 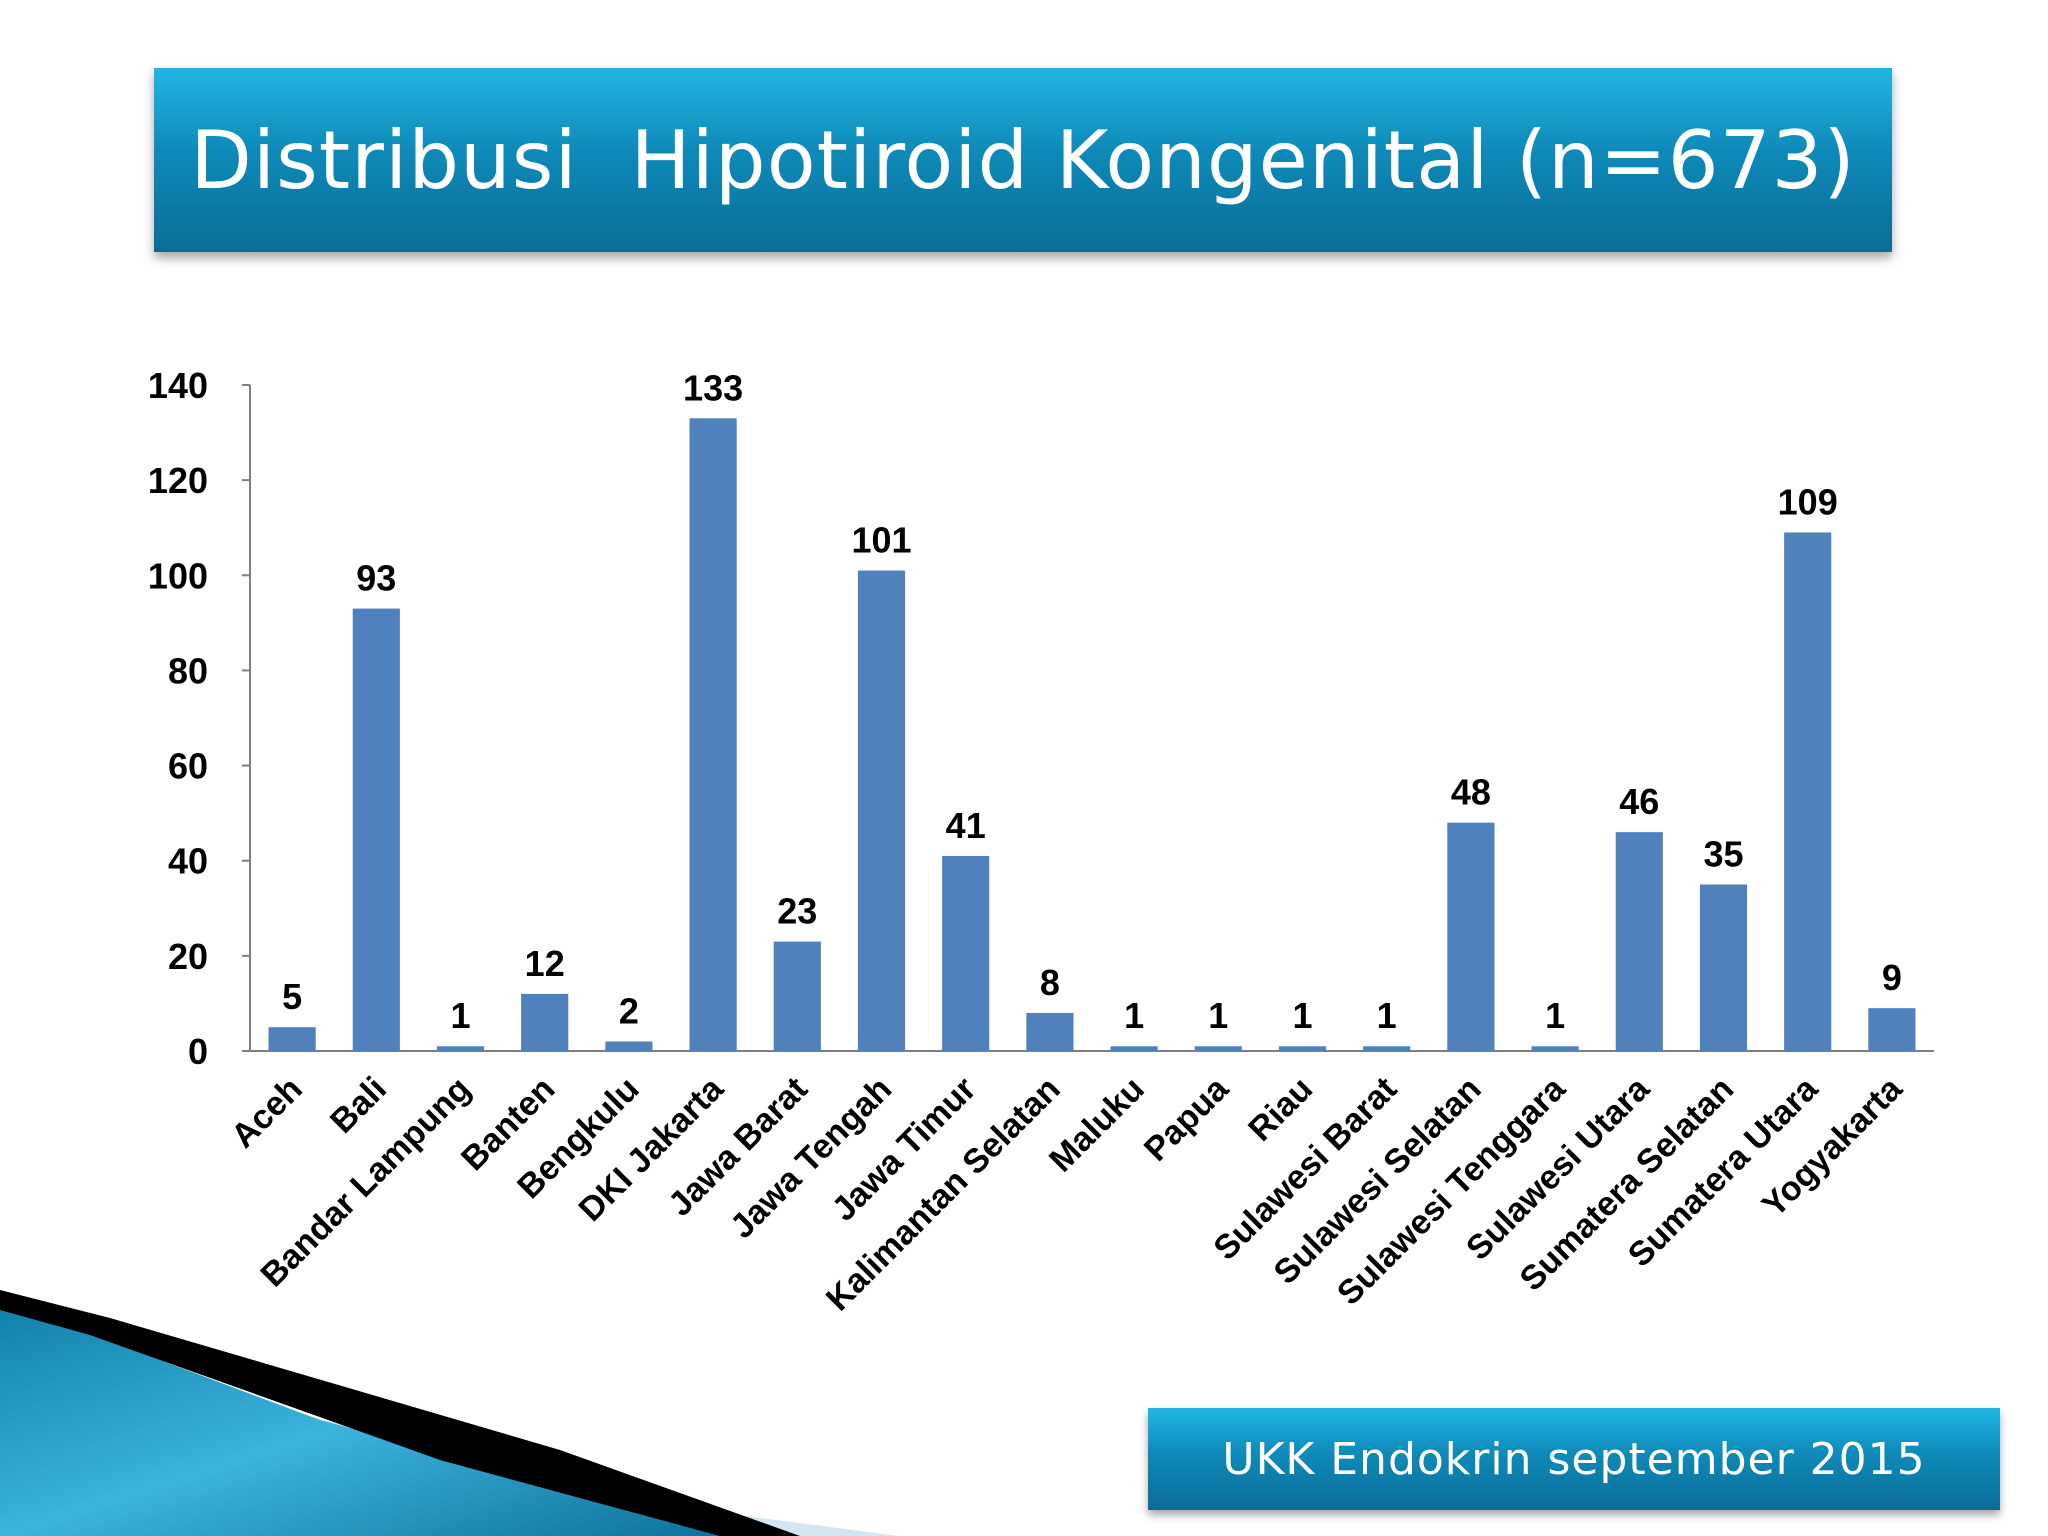 I want to click on x-tick-label: Bali, so click(x=358, y=1105).